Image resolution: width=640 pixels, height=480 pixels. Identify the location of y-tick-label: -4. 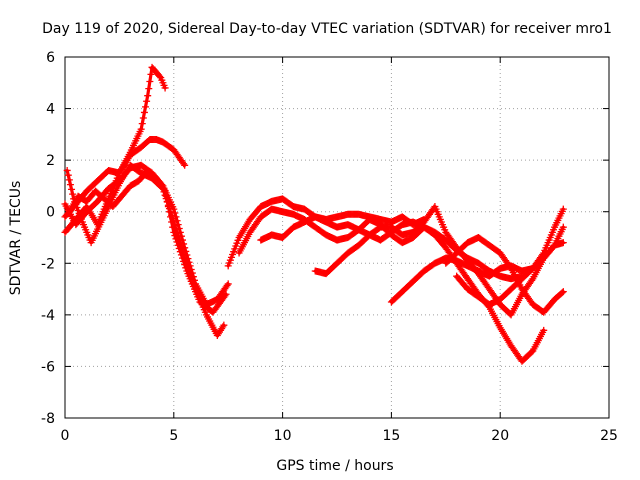
(48, 316).